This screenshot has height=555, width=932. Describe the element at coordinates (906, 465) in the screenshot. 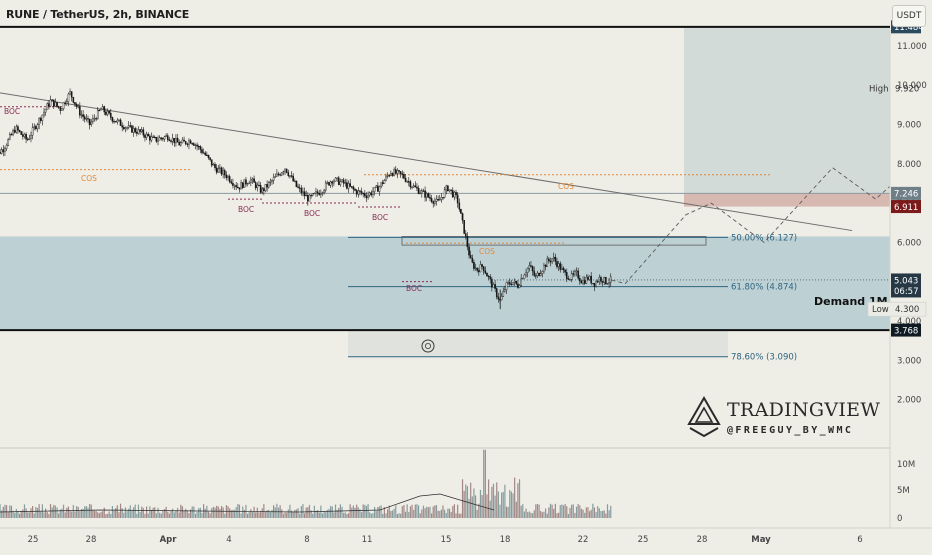

I see `volume-tick-label: 10M` at that location.